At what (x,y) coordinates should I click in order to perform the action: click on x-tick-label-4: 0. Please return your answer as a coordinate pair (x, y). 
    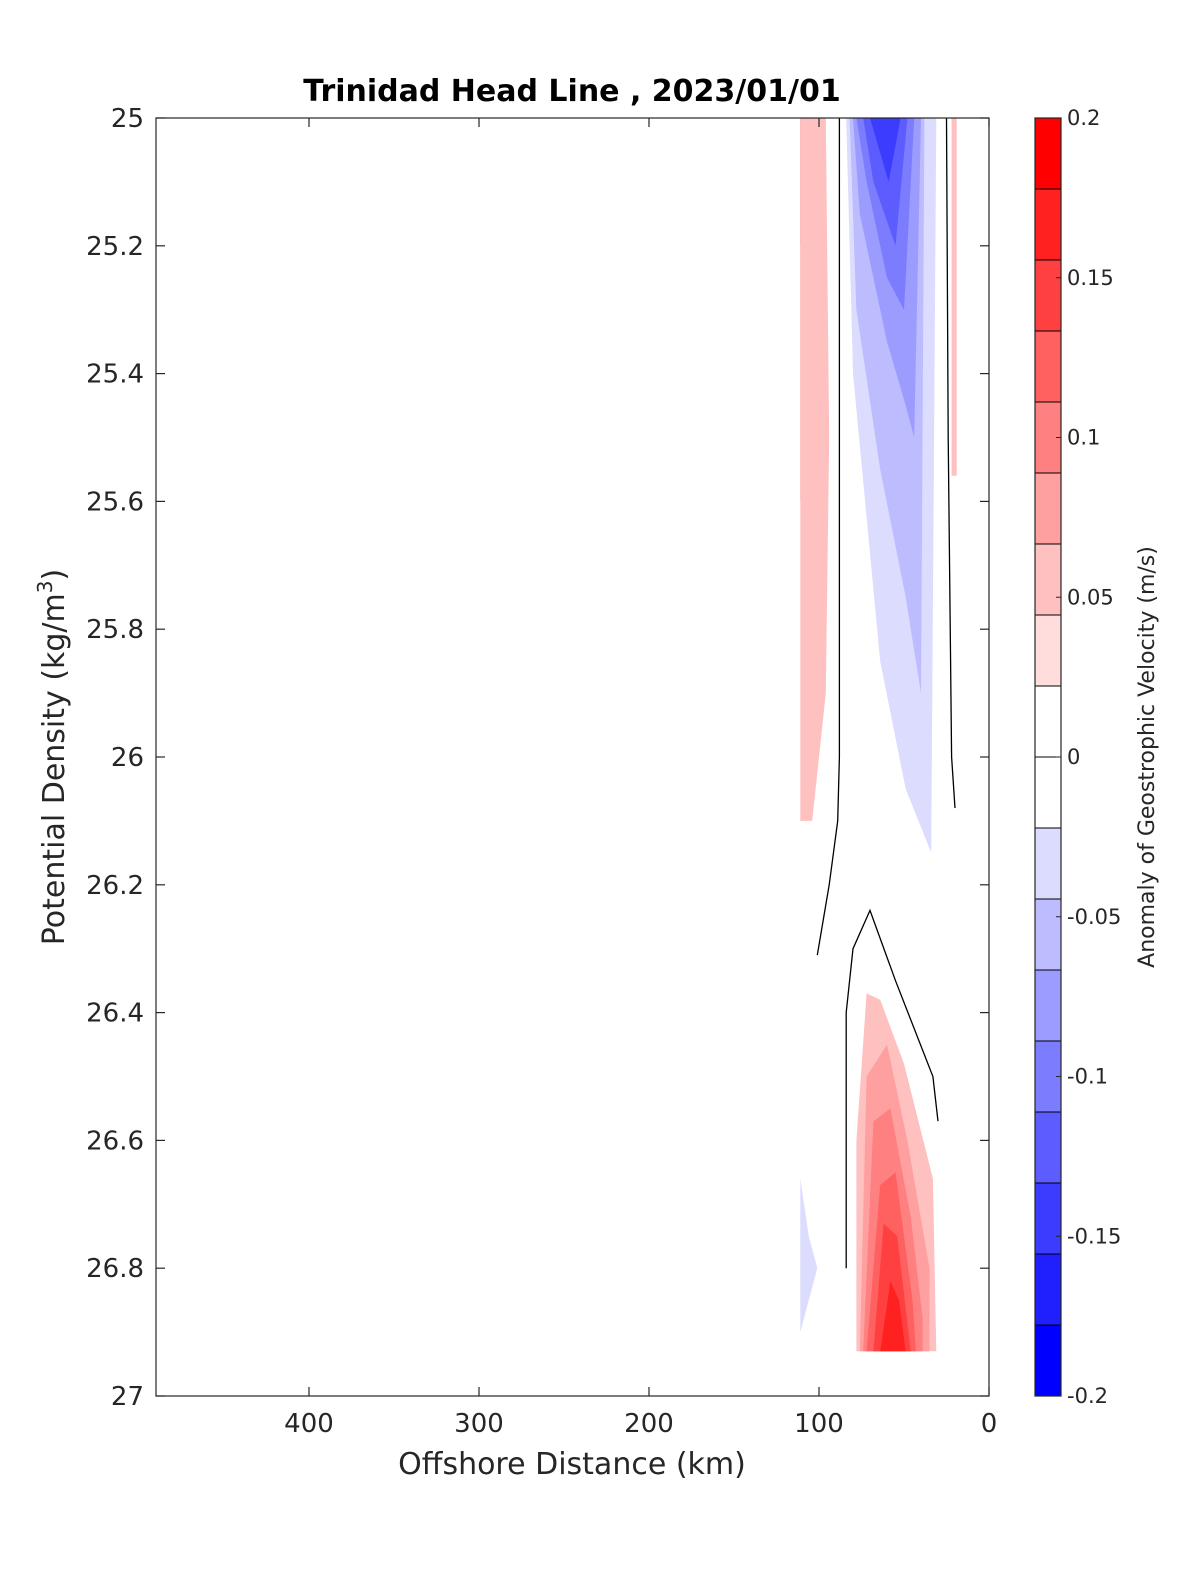
    Looking at the image, I should click on (989, 1424).